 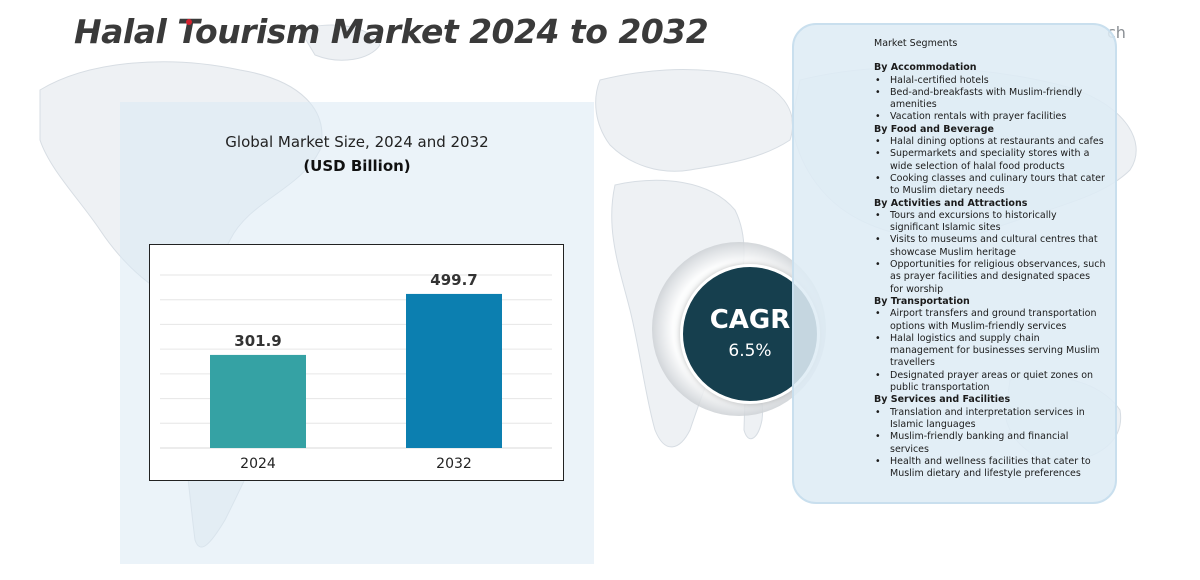 What do you see at coordinates (990, 117) in the screenshot?
I see `segment-item: Vacation rentals with prayer facilities` at bounding box center [990, 117].